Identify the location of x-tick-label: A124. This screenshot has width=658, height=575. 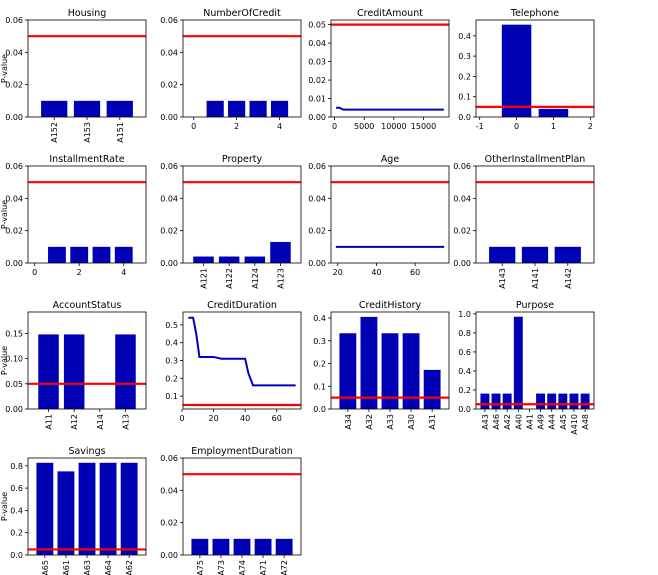
(255, 278).